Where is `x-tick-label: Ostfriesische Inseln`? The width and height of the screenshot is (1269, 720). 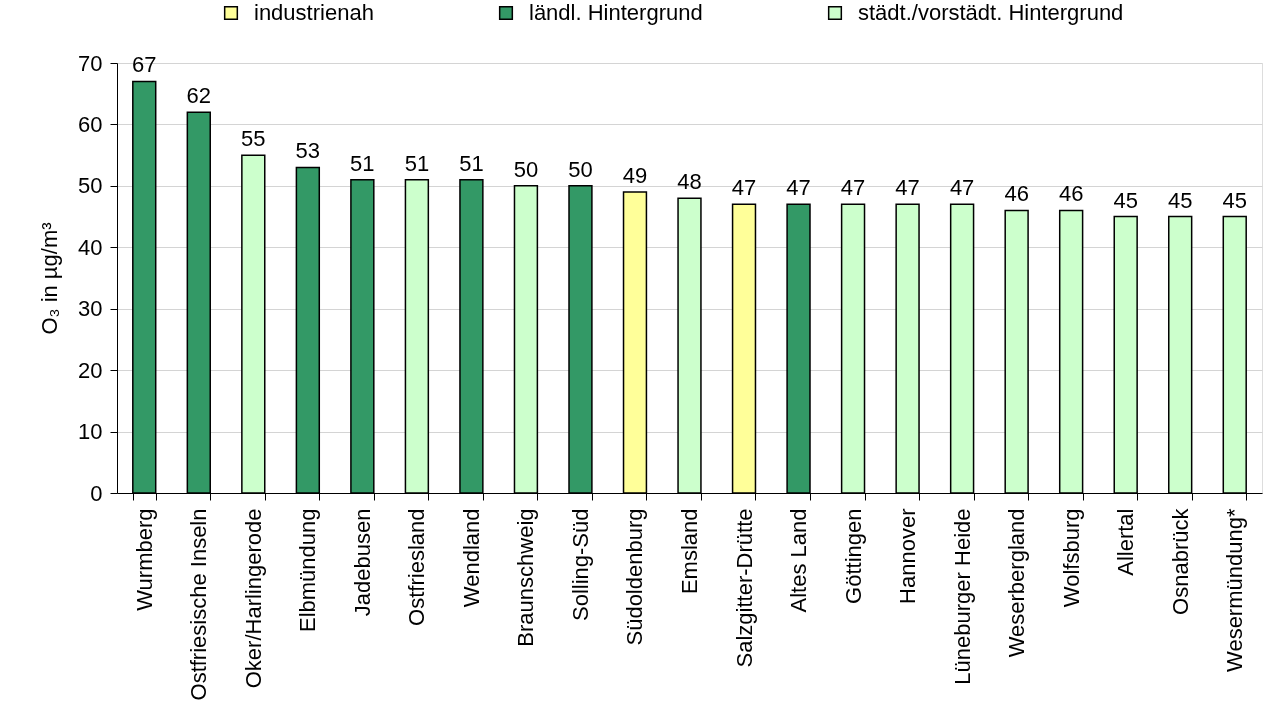
x-tick-label: Ostfriesische Inseln is located at coordinates (199, 604).